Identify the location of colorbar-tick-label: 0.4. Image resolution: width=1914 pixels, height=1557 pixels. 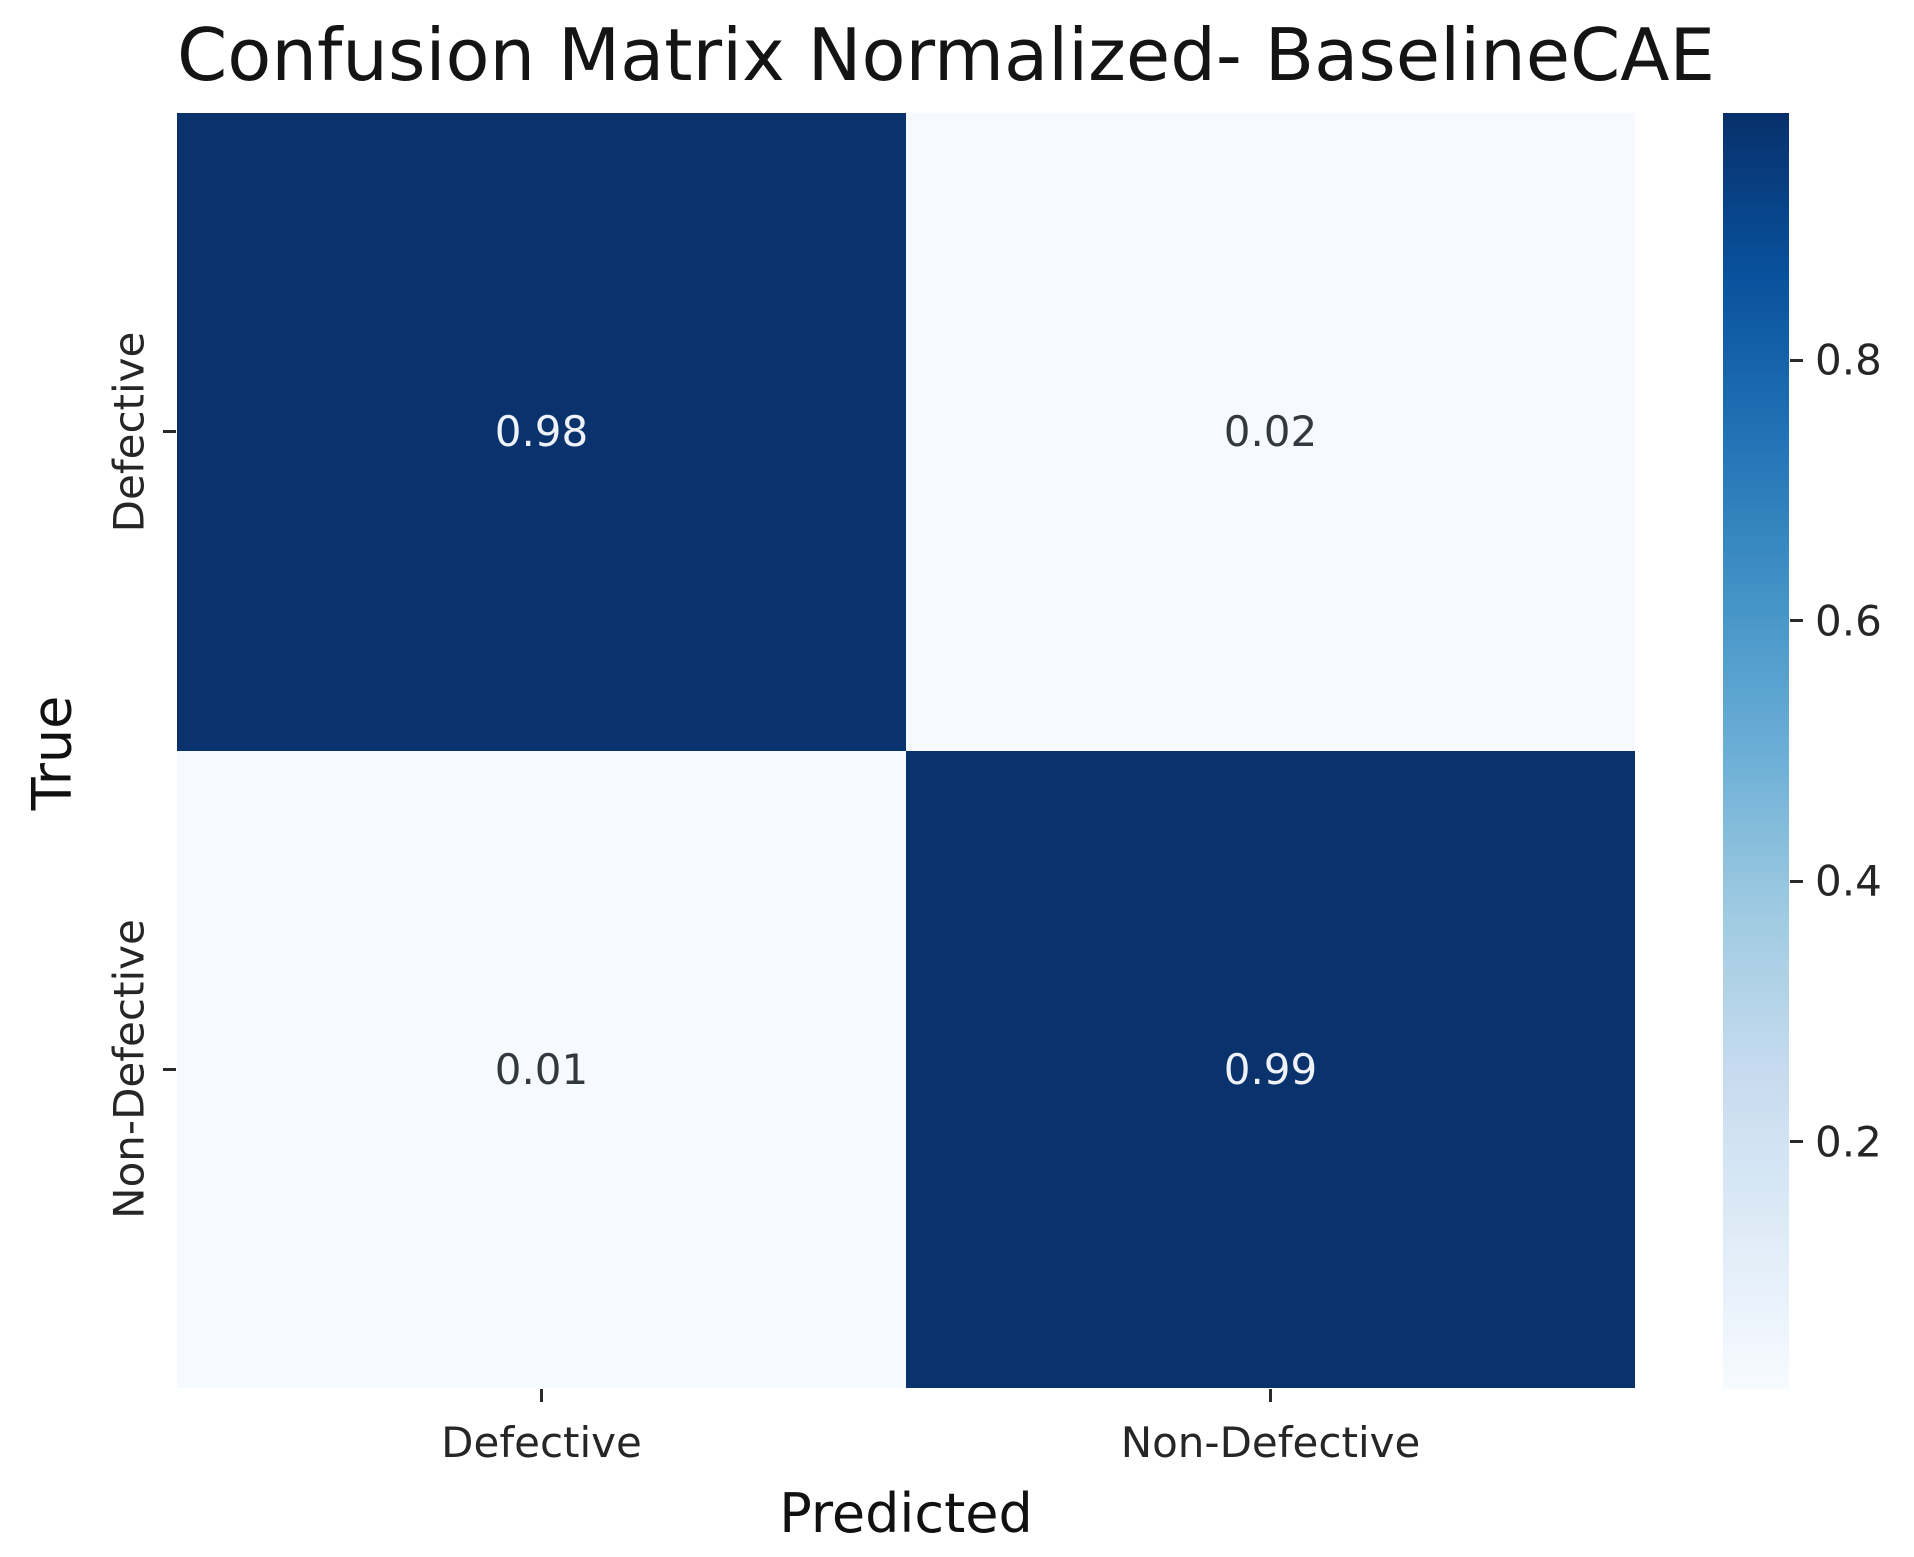
(1848, 881).